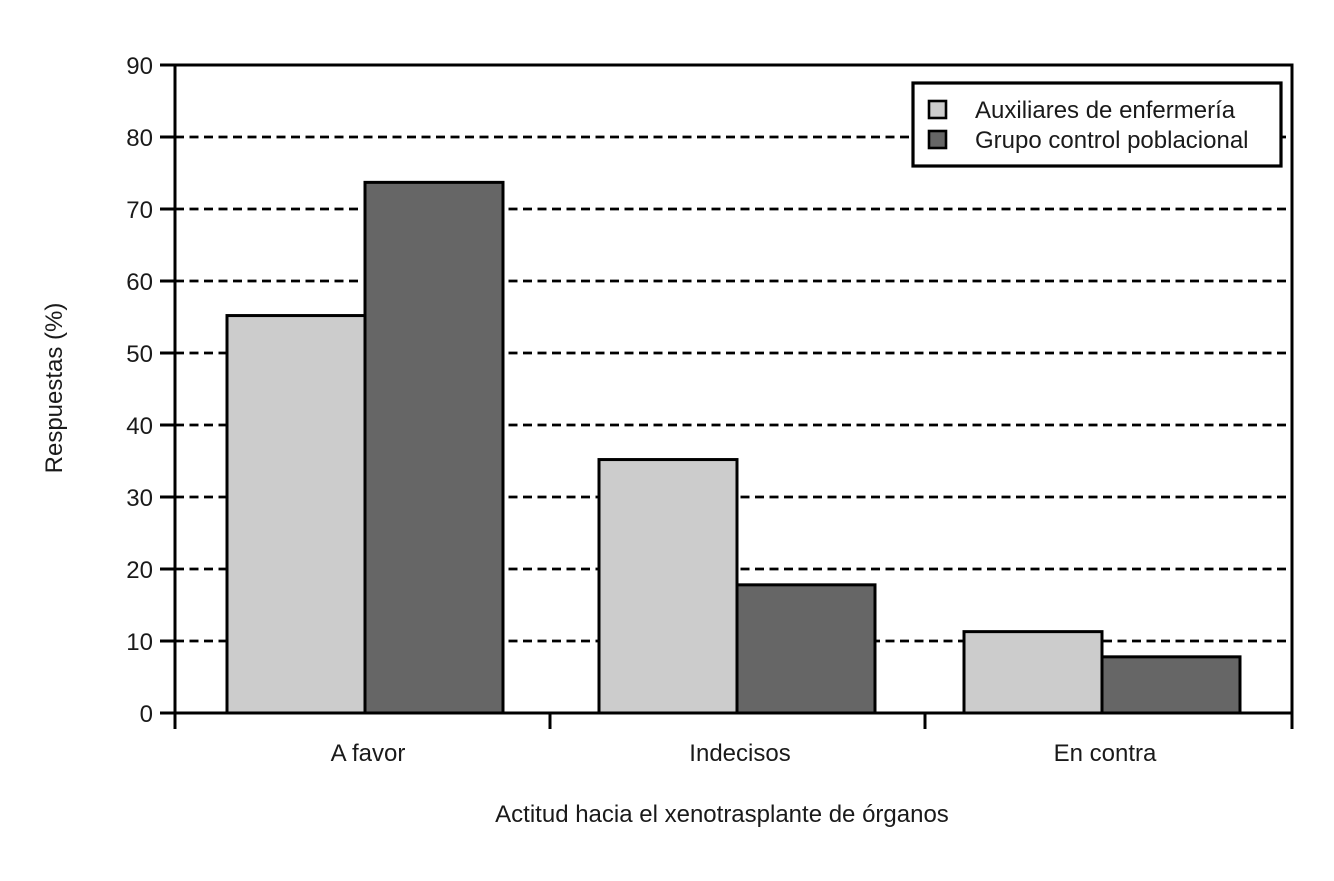 Image resolution: width=1334 pixels, height=881 pixels. Describe the element at coordinates (139, 66) in the screenshot. I see `y-tick-label: 90` at that location.